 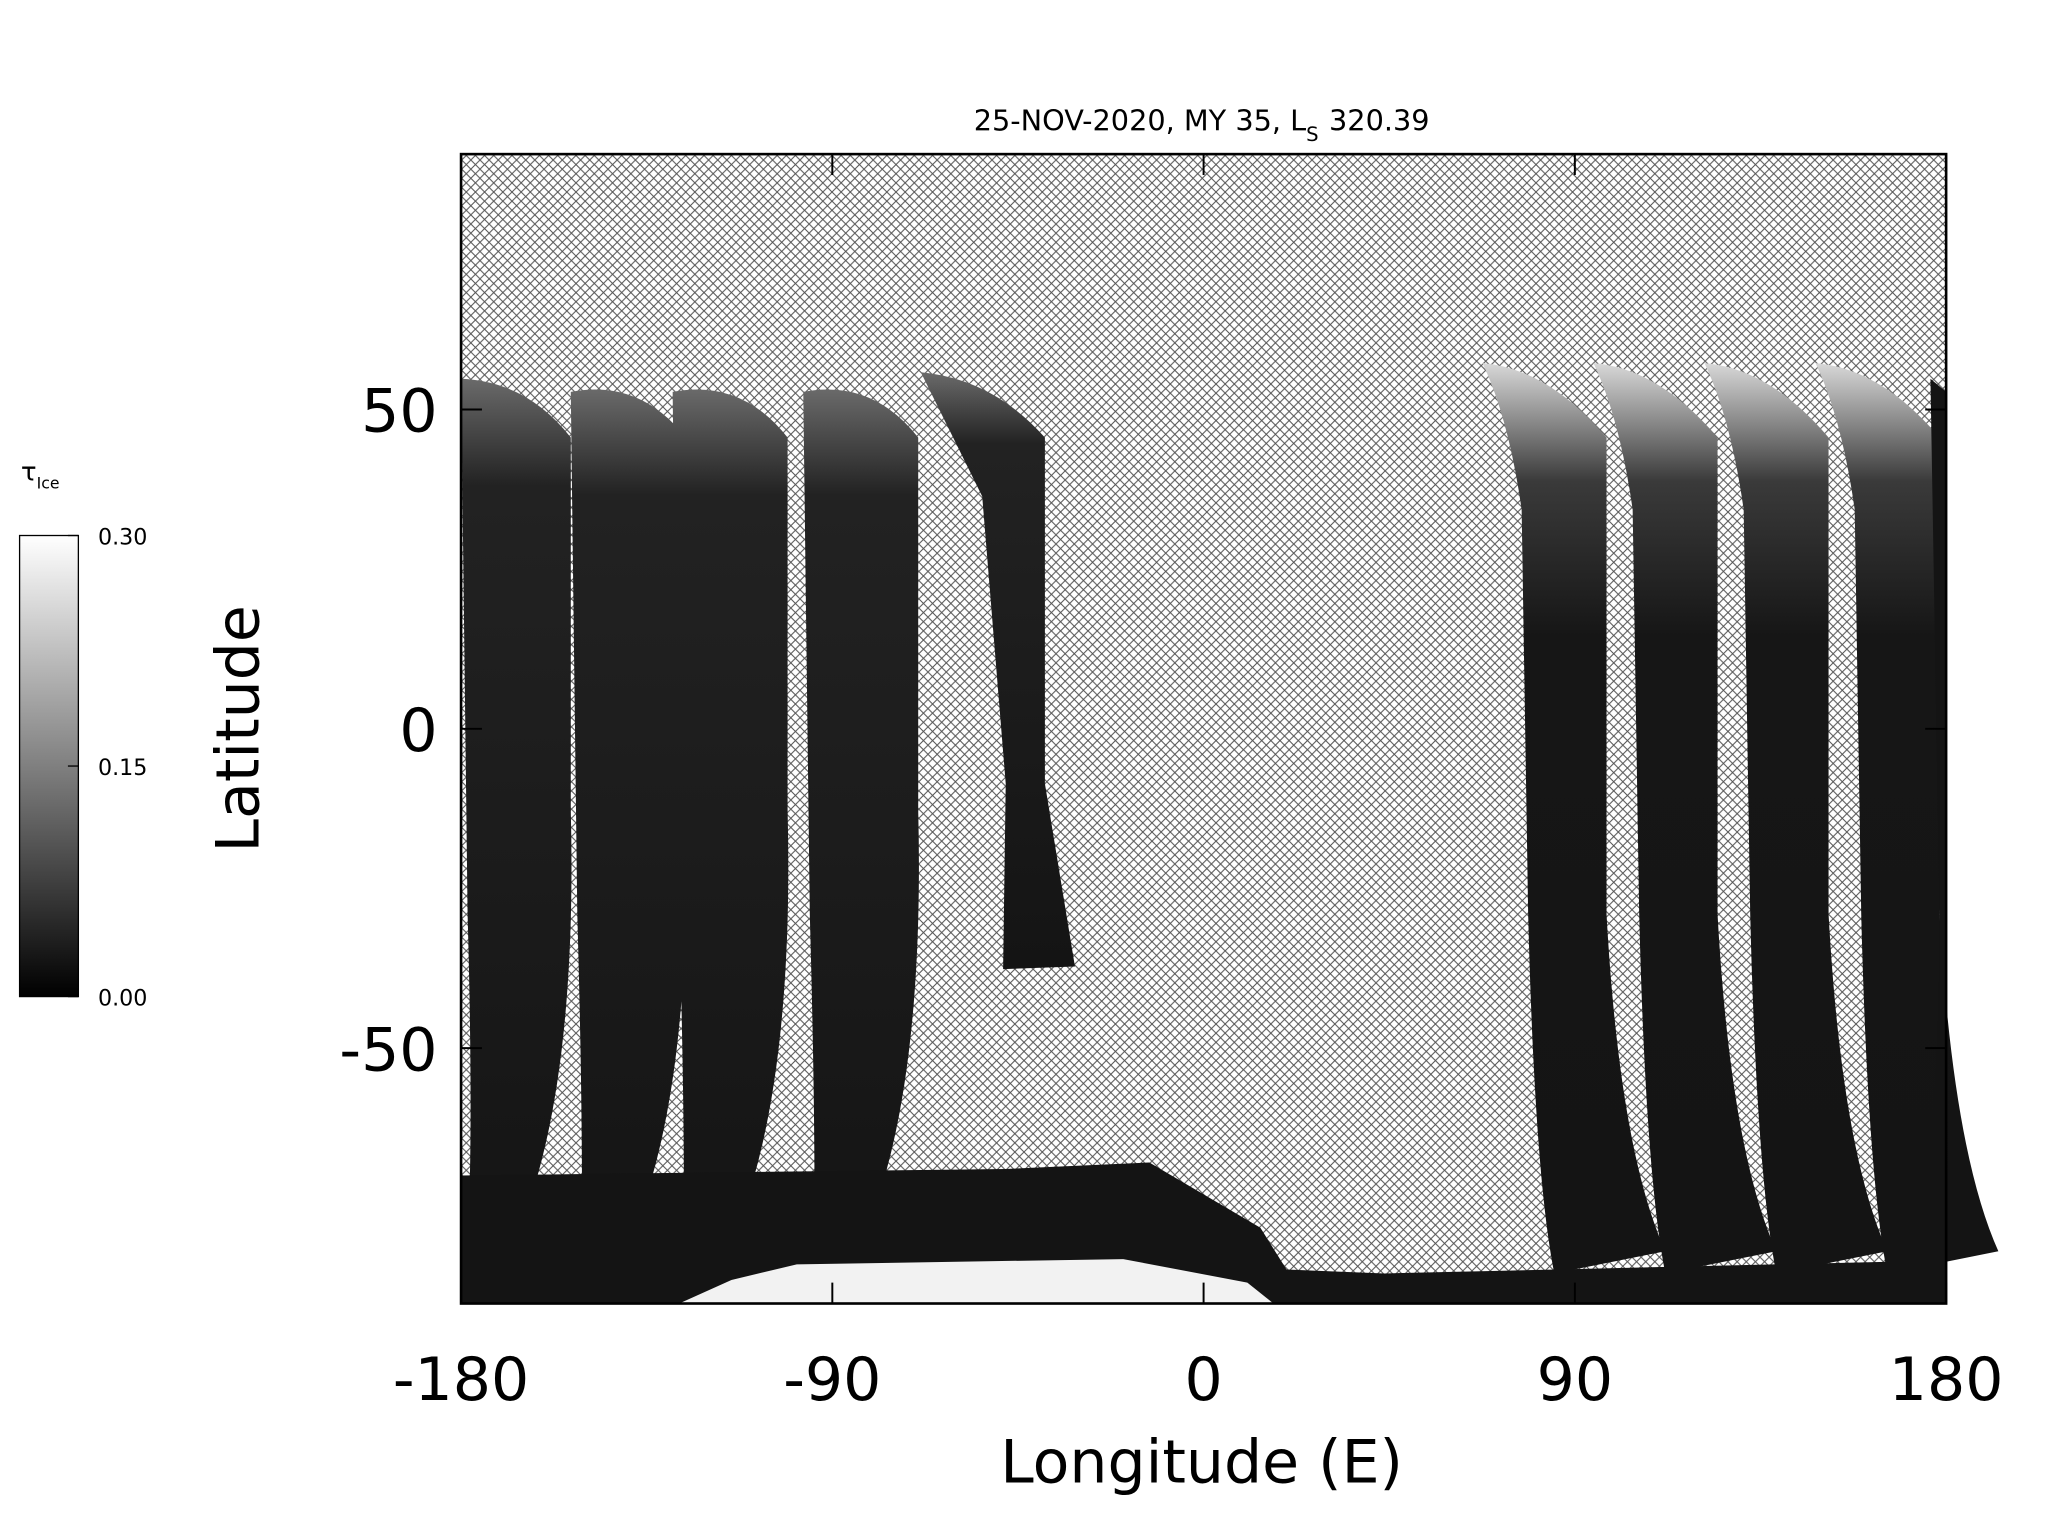 I want to click on title-text: 25-NOV-2020, MY 35, L, so click(x=1140, y=121).